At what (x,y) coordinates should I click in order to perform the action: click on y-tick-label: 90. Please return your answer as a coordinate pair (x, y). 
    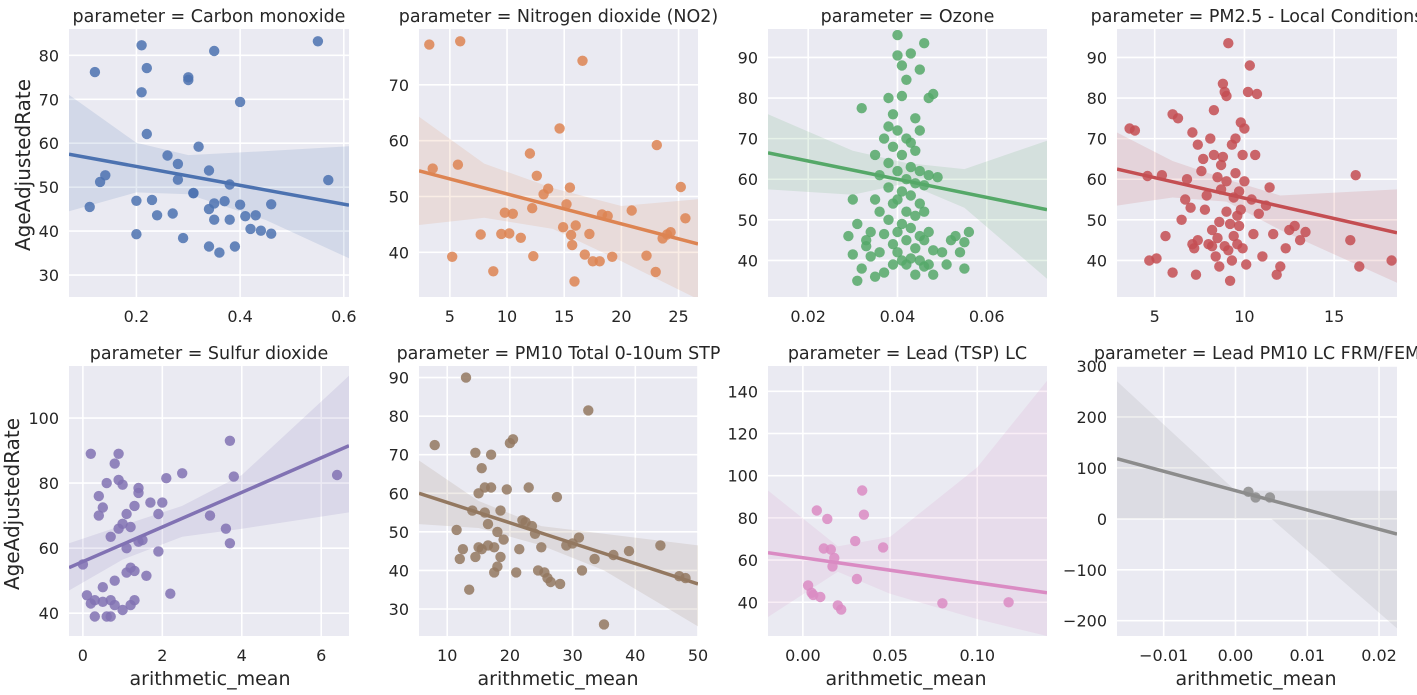
    Looking at the image, I should click on (399, 378).